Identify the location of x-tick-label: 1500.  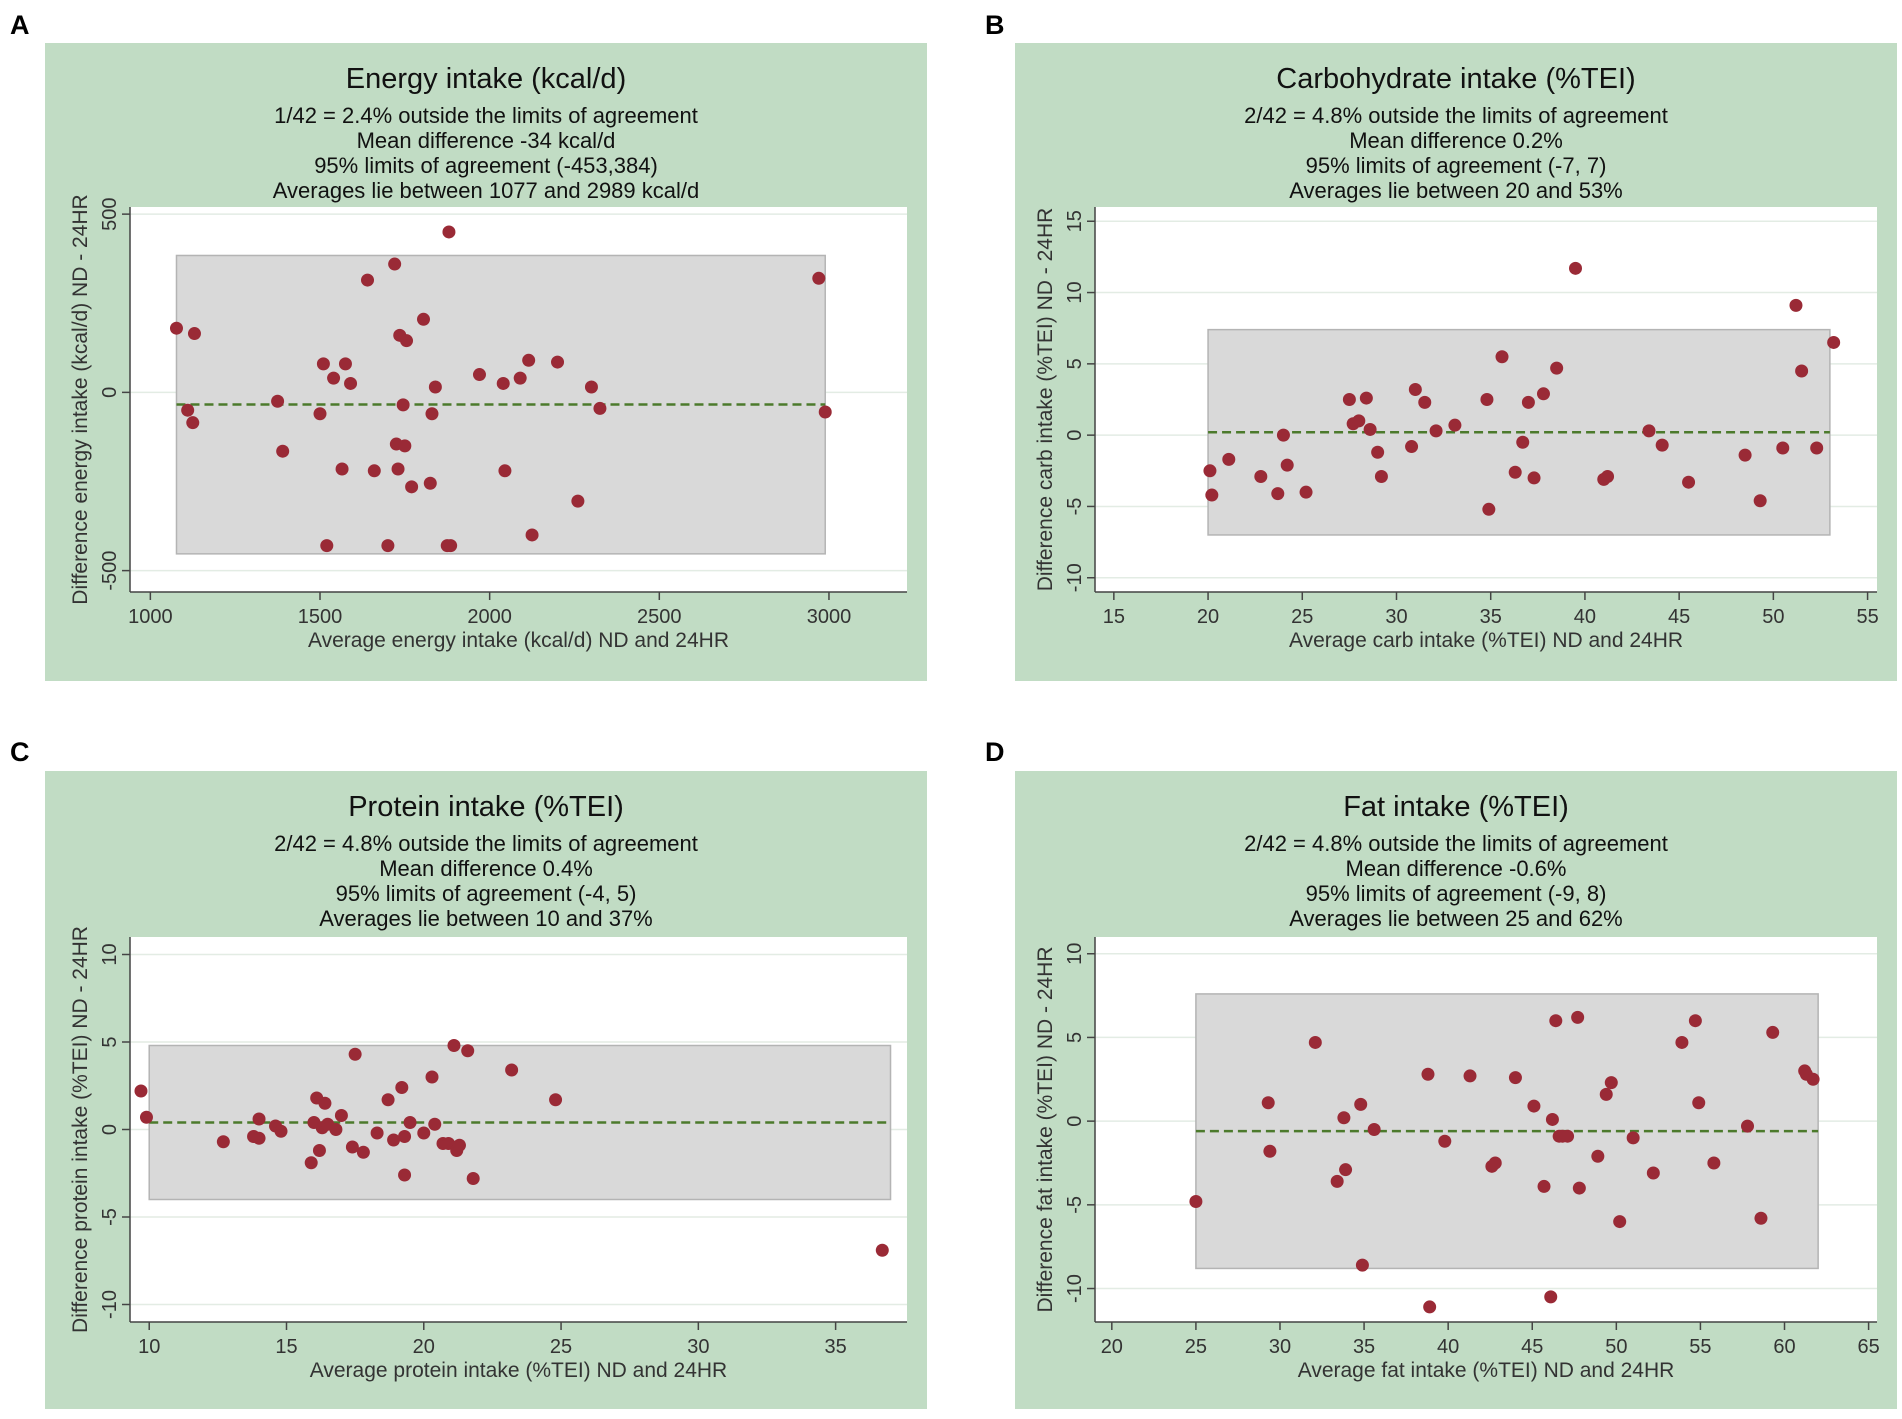
(320, 617).